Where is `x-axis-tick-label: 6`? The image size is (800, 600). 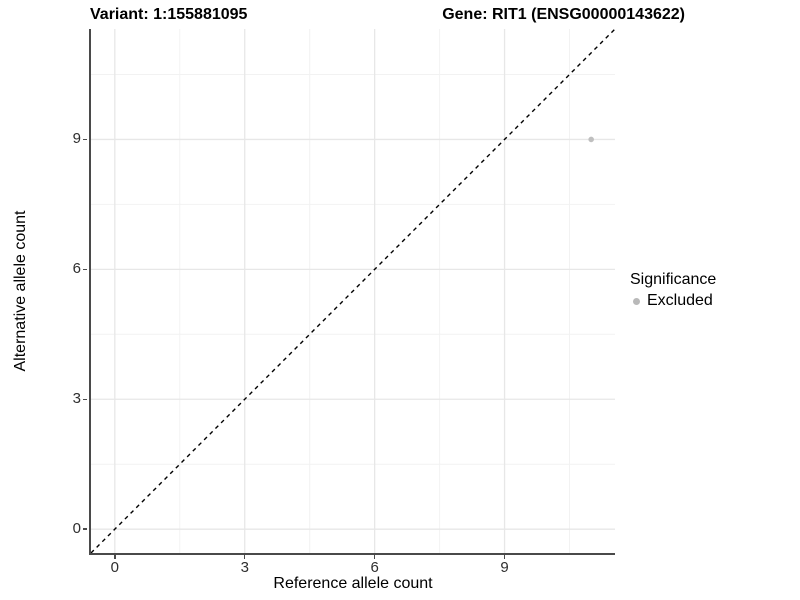 x-axis-tick-label: 6 is located at coordinates (374, 567).